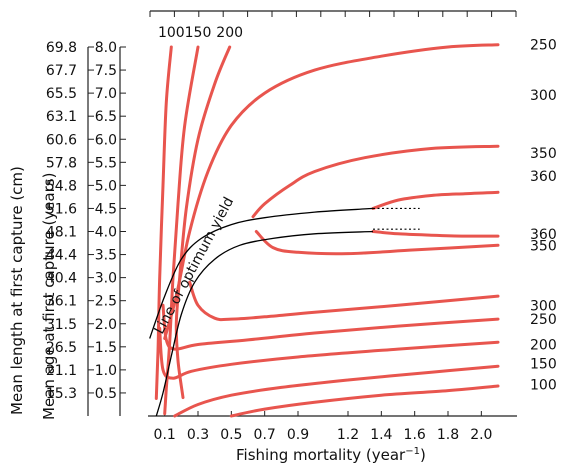  Describe the element at coordinates (106, 71) in the screenshot. I see `age-tick-label: 7.5` at that location.